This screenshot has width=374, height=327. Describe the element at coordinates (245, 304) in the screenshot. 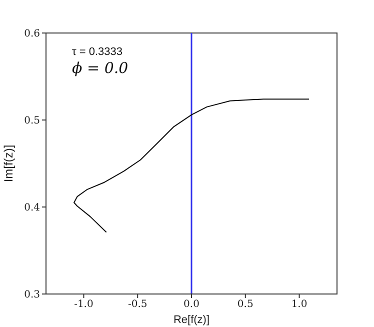

I see `x-tick-label: 0.5` at that location.